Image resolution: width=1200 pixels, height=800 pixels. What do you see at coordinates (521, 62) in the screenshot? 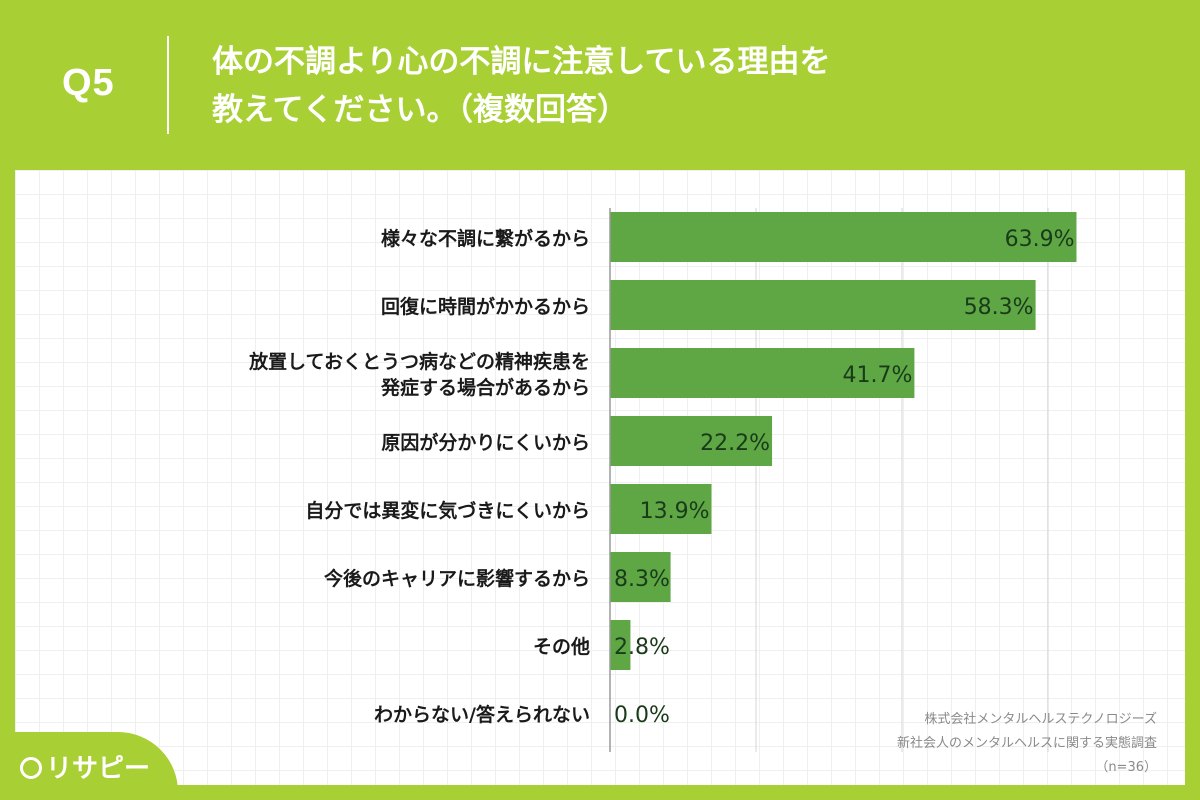
I see `question-title-line-1: 体の不調より心の不調に注意している理由を` at bounding box center [521, 62].